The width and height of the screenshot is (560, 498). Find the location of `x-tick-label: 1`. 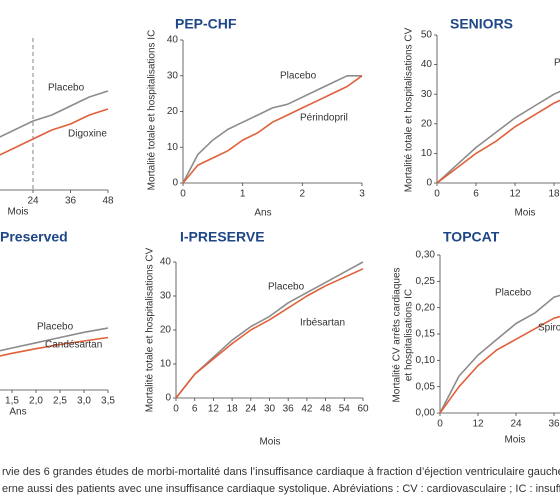

x-tick-label: 1 is located at coordinates (243, 194).